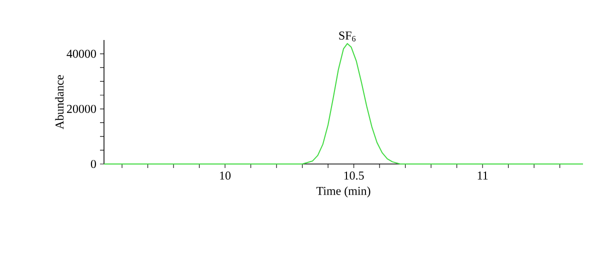  What do you see at coordinates (347, 37) in the screenshot?
I see `annotation: SF$_{6}$` at bounding box center [347, 37].